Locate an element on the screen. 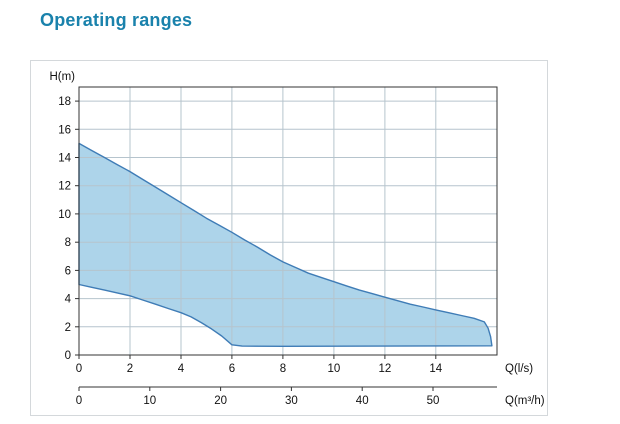 Image resolution: width=620 pixels, height=424 pixels. svg-text: Q(m³/h) is located at coordinates (525, 401).